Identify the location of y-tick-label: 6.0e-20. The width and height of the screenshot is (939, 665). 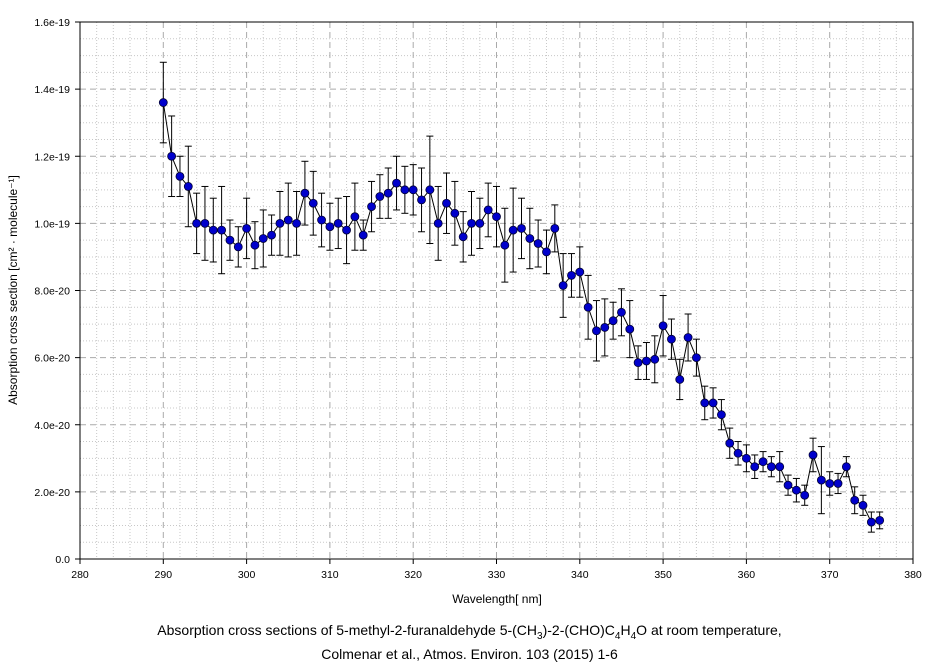
(52, 359).